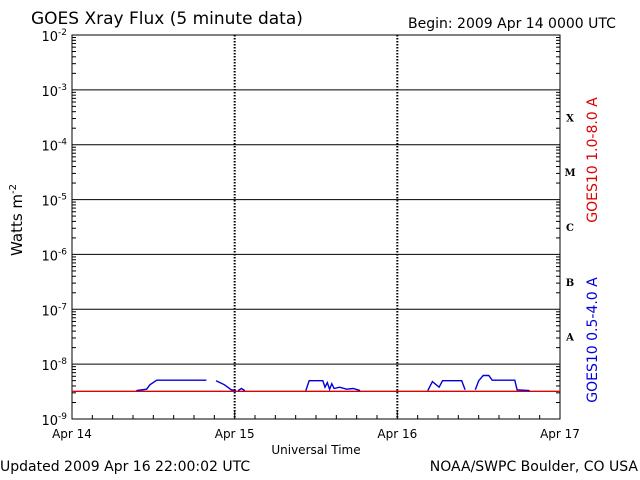 Image resolution: width=640 pixels, height=480 pixels. What do you see at coordinates (533, 467) in the screenshot?
I see `credit-text: NOAA/SWPC Boulder, CO USA` at bounding box center [533, 467].